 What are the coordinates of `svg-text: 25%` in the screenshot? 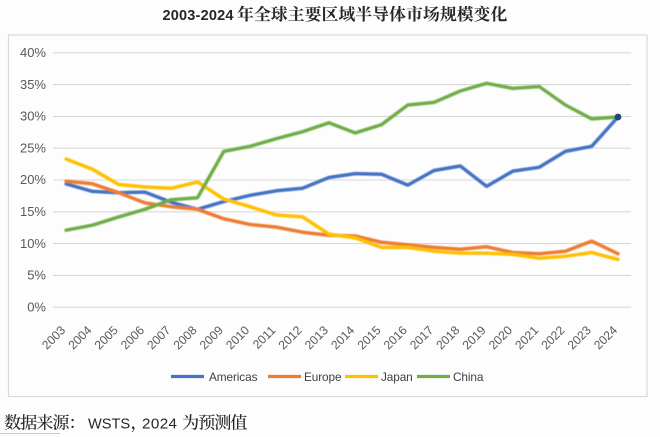 It's located at (33, 147).